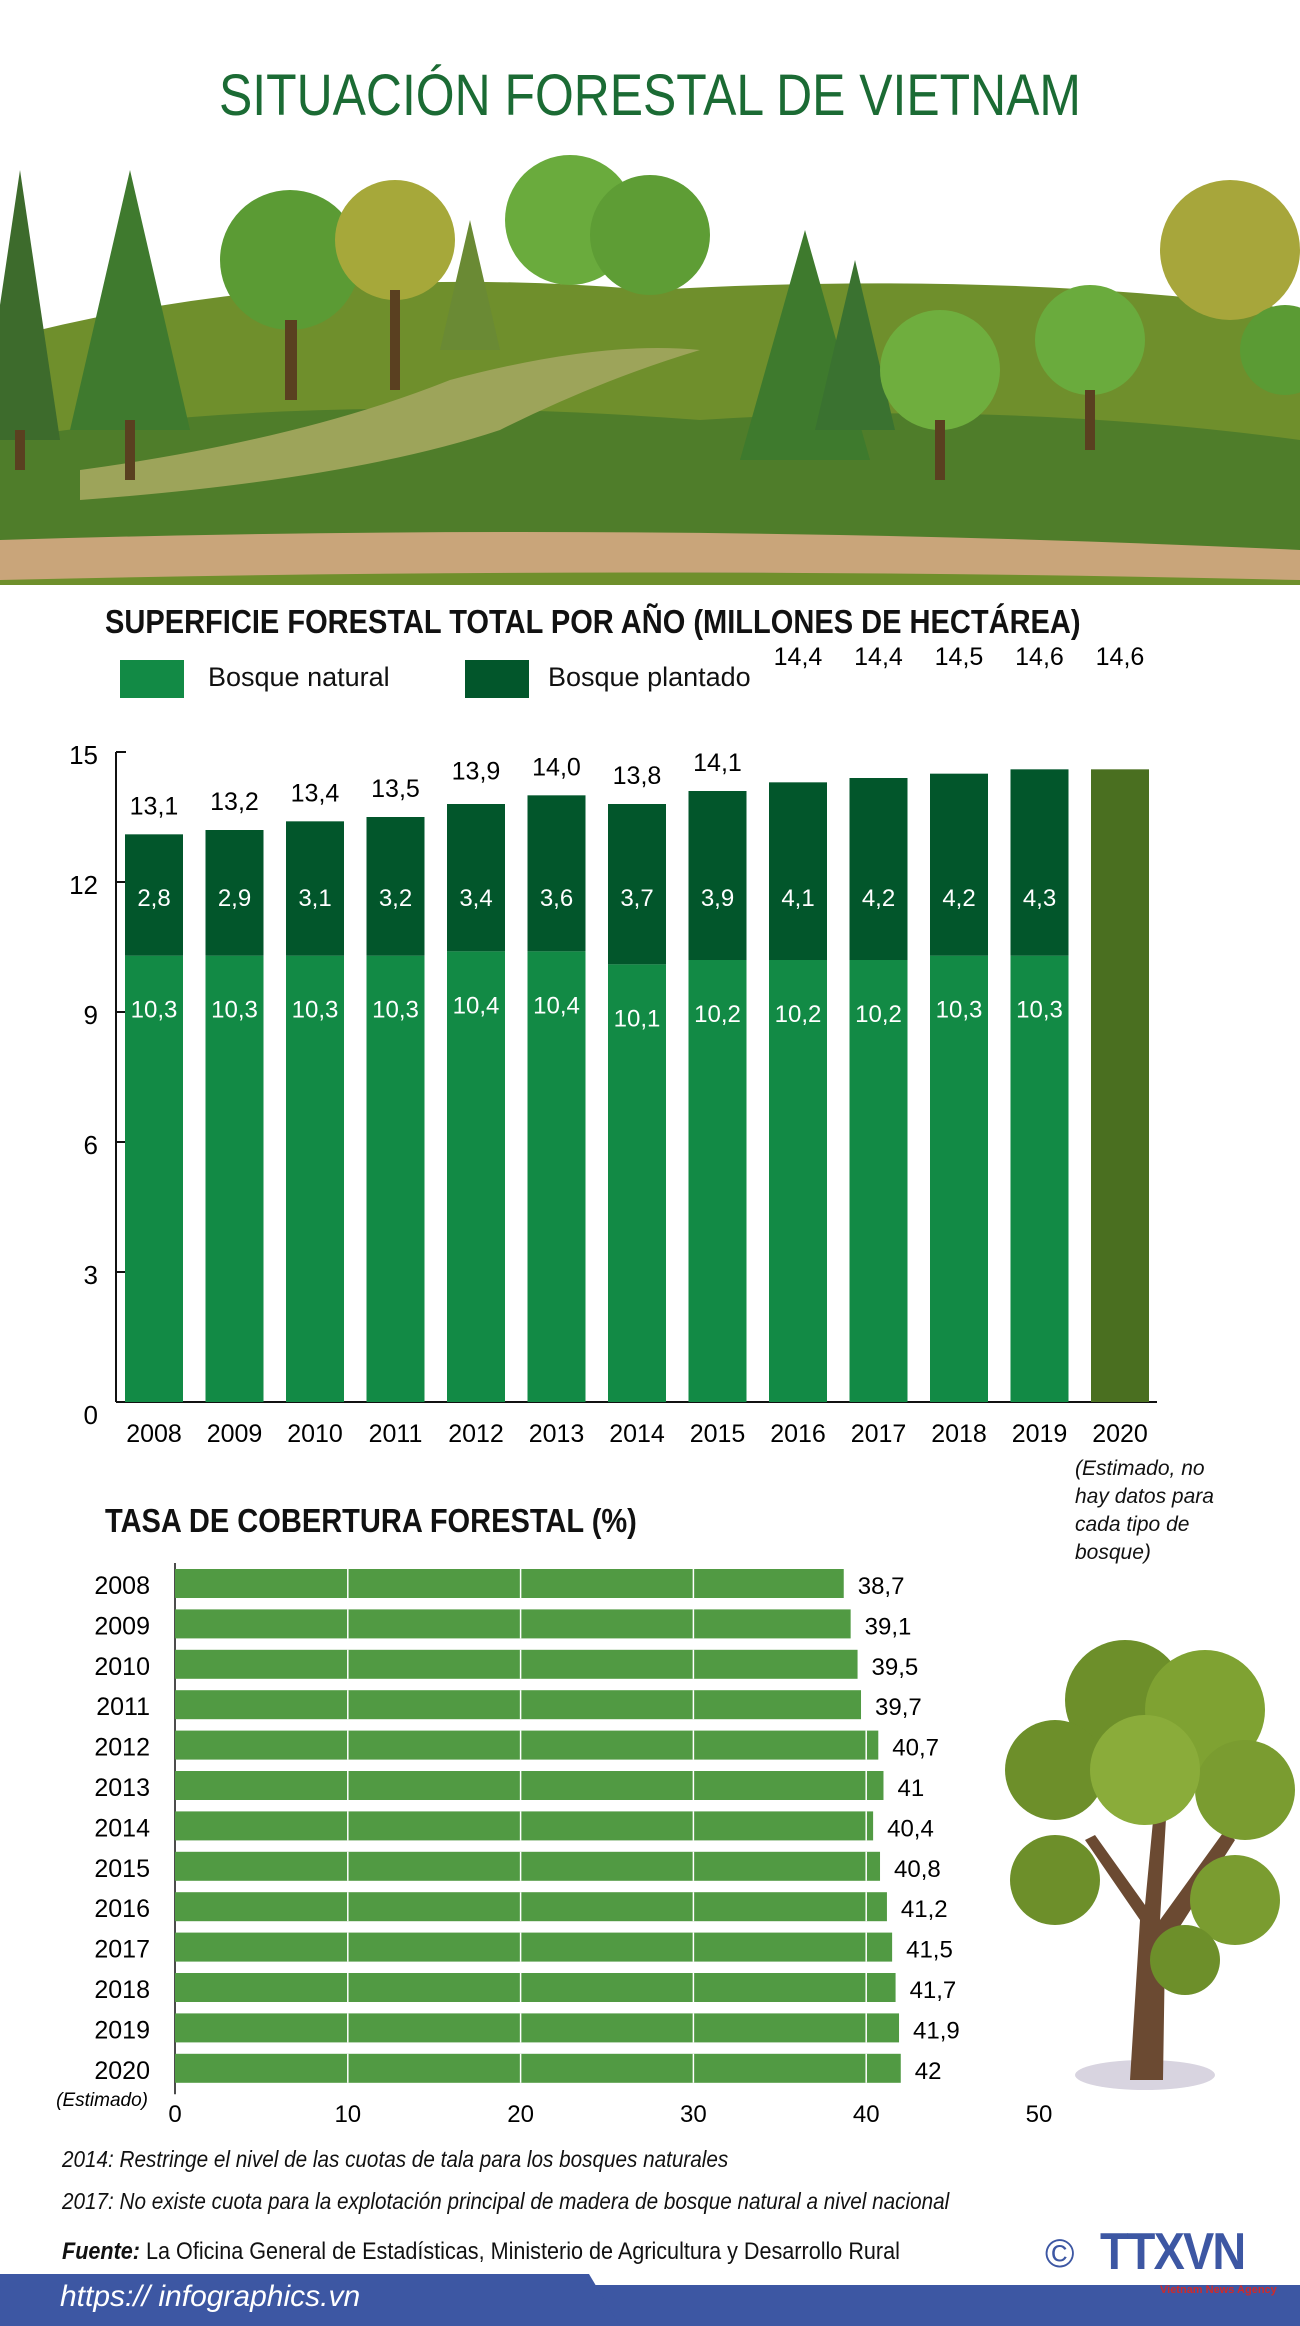  I want to click on x-tick-label: 2016, so click(798, 1434).